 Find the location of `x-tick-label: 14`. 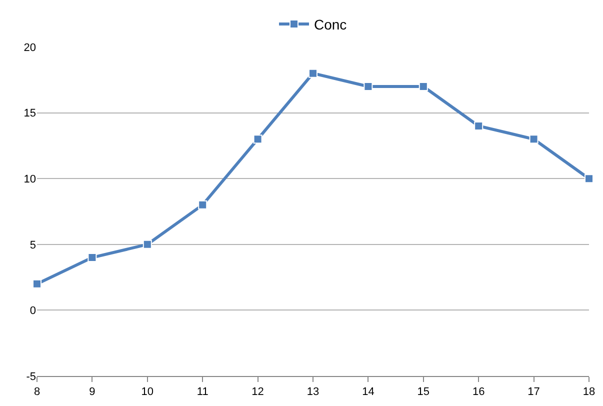

x-tick-label: 14 is located at coordinates (368, 392).